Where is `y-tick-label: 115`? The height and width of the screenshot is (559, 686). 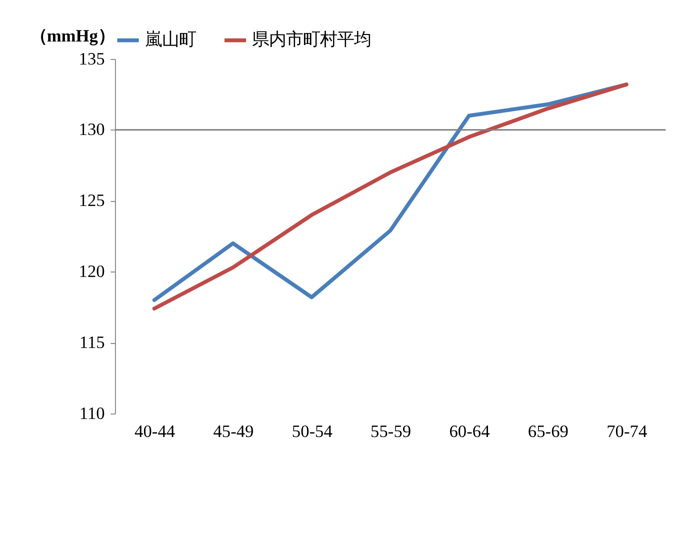
y-tick-label: 115 is located at coordinates (92, 342).